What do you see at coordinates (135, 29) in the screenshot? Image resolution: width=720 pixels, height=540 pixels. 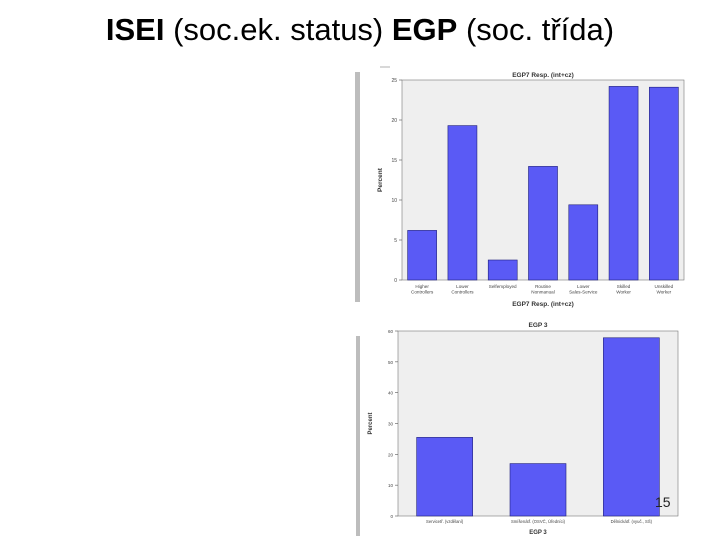 I see `title-isei: ISEI` at bounding box center [135, 29].